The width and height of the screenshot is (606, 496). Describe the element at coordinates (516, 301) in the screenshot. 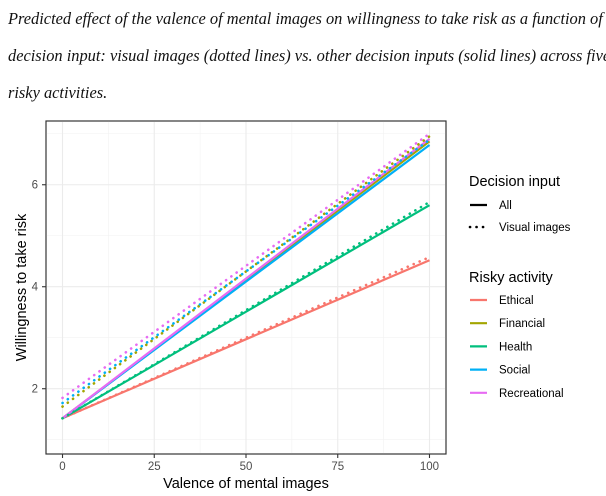

I see `legend-label-ethical: Ethical` at that location.